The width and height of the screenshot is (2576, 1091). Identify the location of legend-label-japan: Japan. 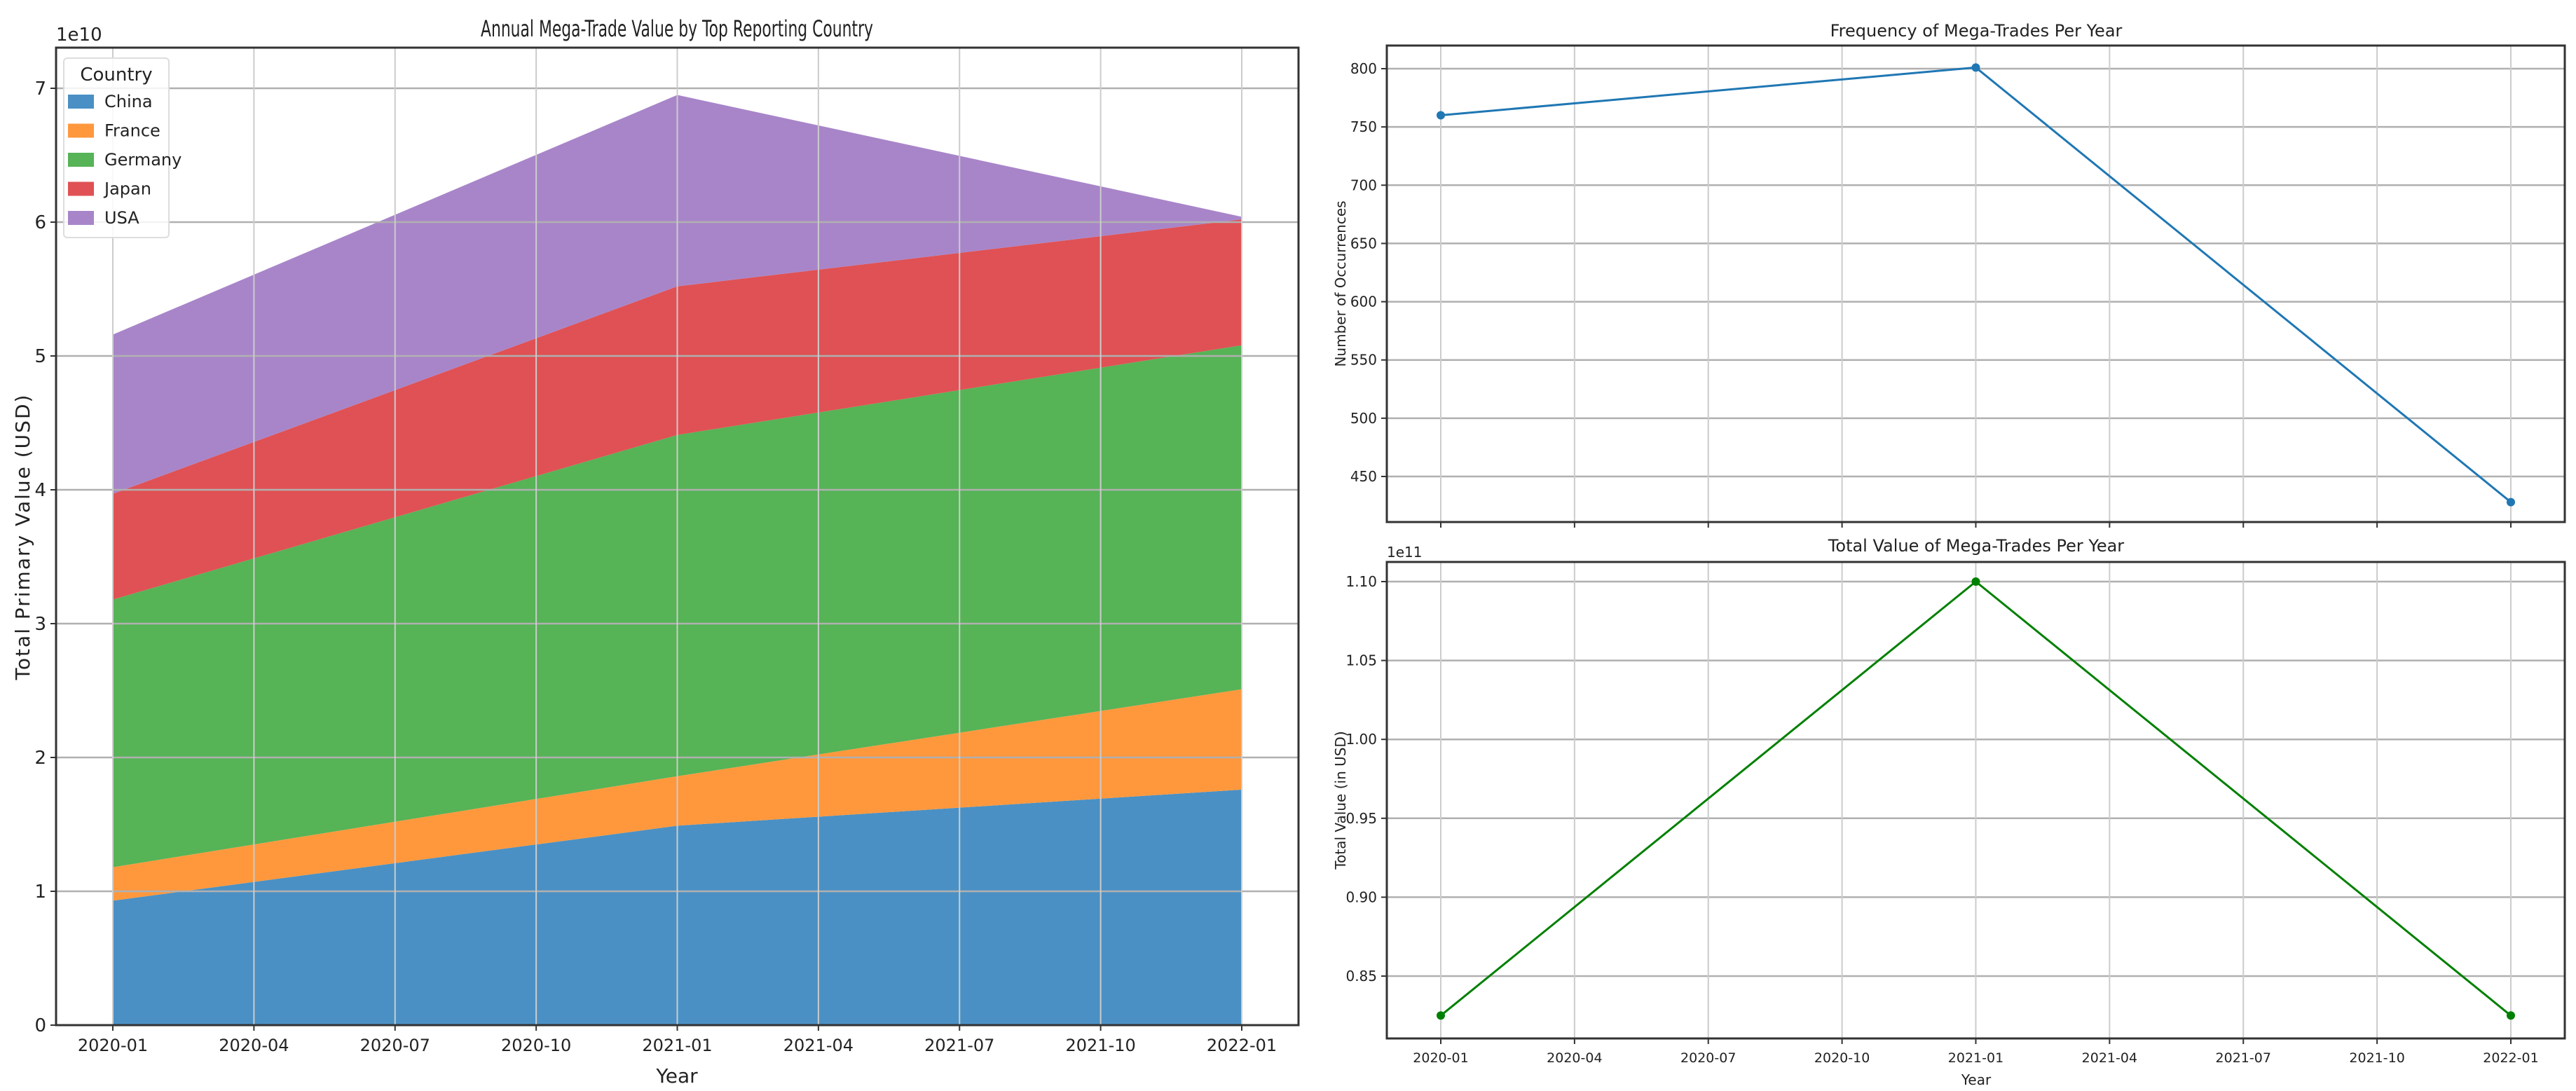
(127, 189).